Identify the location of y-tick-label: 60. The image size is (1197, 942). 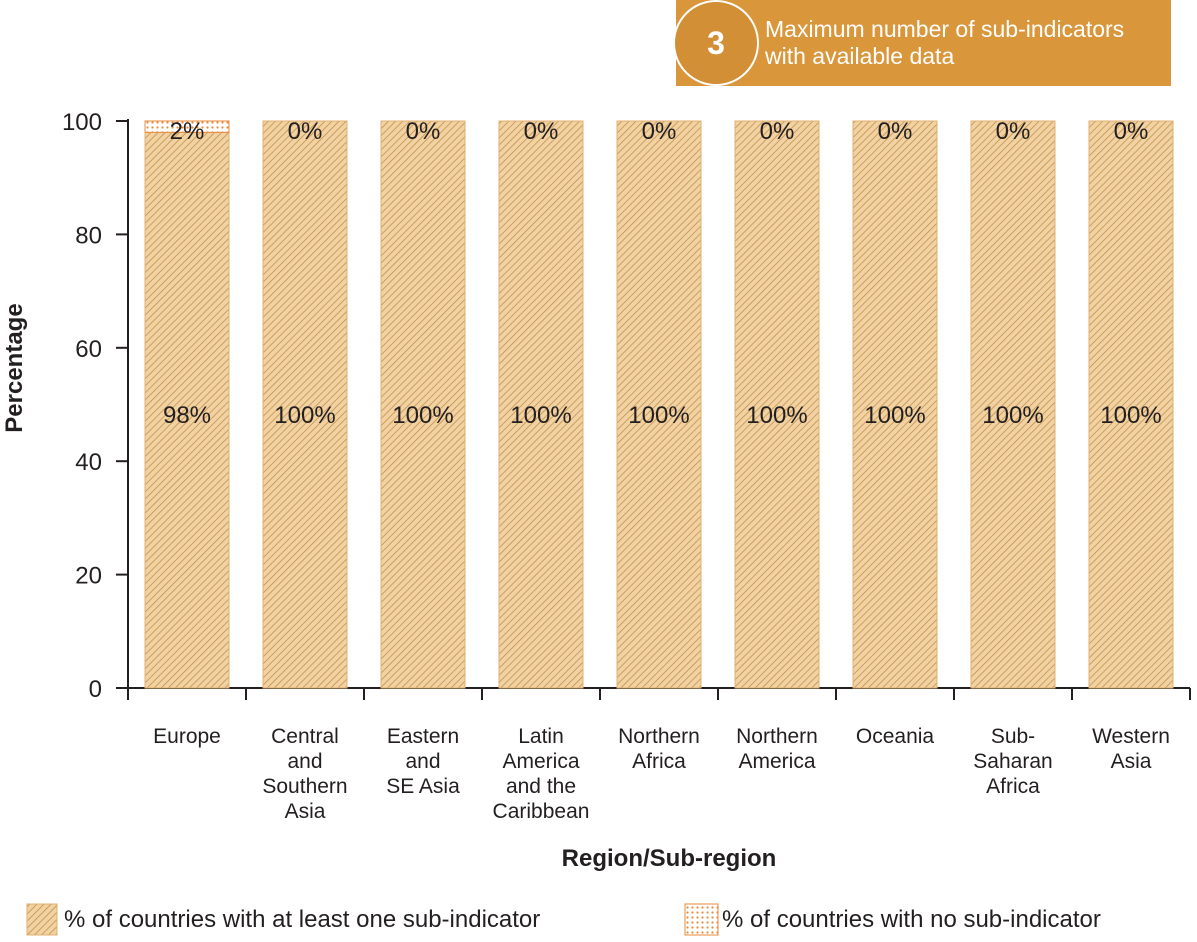
(88, 349).